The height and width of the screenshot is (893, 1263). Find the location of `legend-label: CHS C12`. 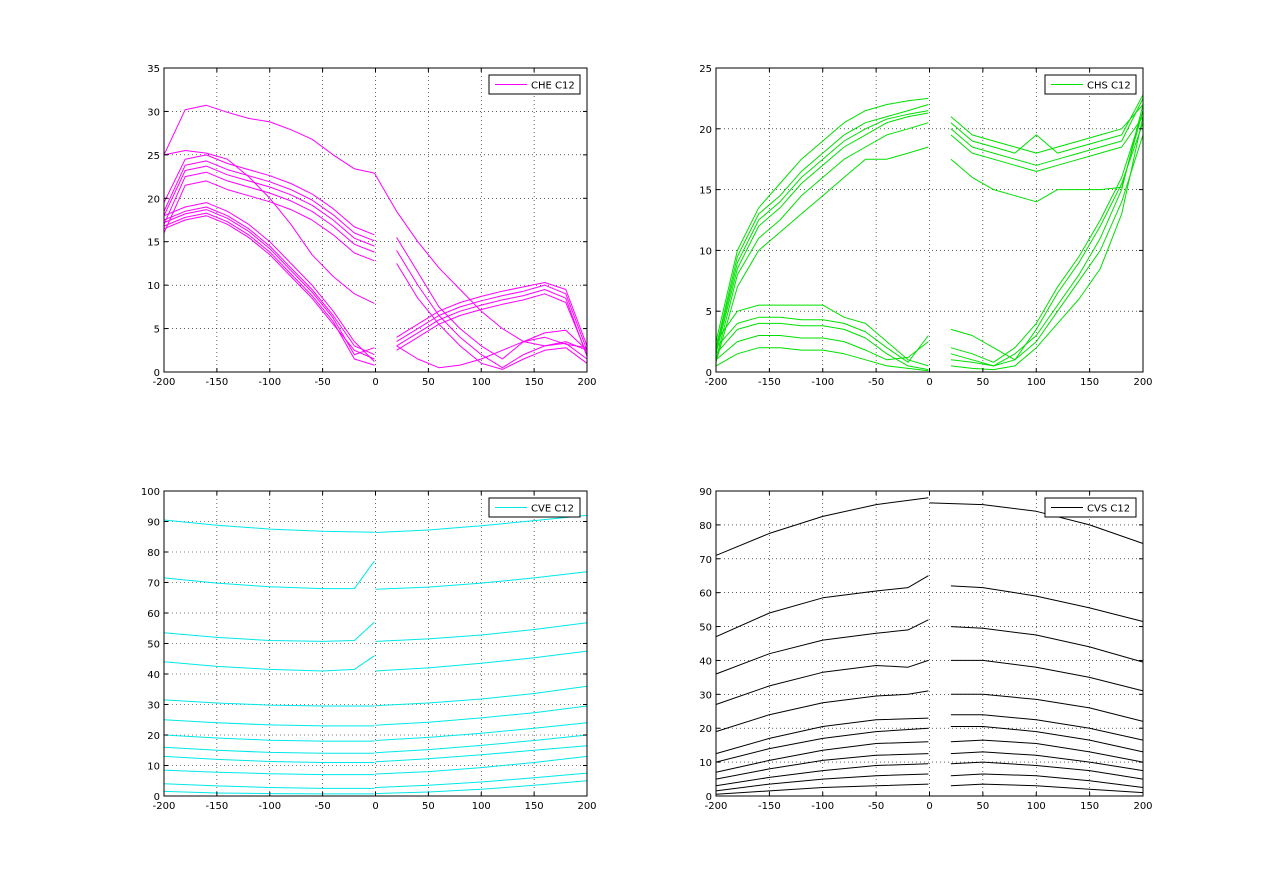

legend-label: CHS C12 is located at coordinates (1109, 86).